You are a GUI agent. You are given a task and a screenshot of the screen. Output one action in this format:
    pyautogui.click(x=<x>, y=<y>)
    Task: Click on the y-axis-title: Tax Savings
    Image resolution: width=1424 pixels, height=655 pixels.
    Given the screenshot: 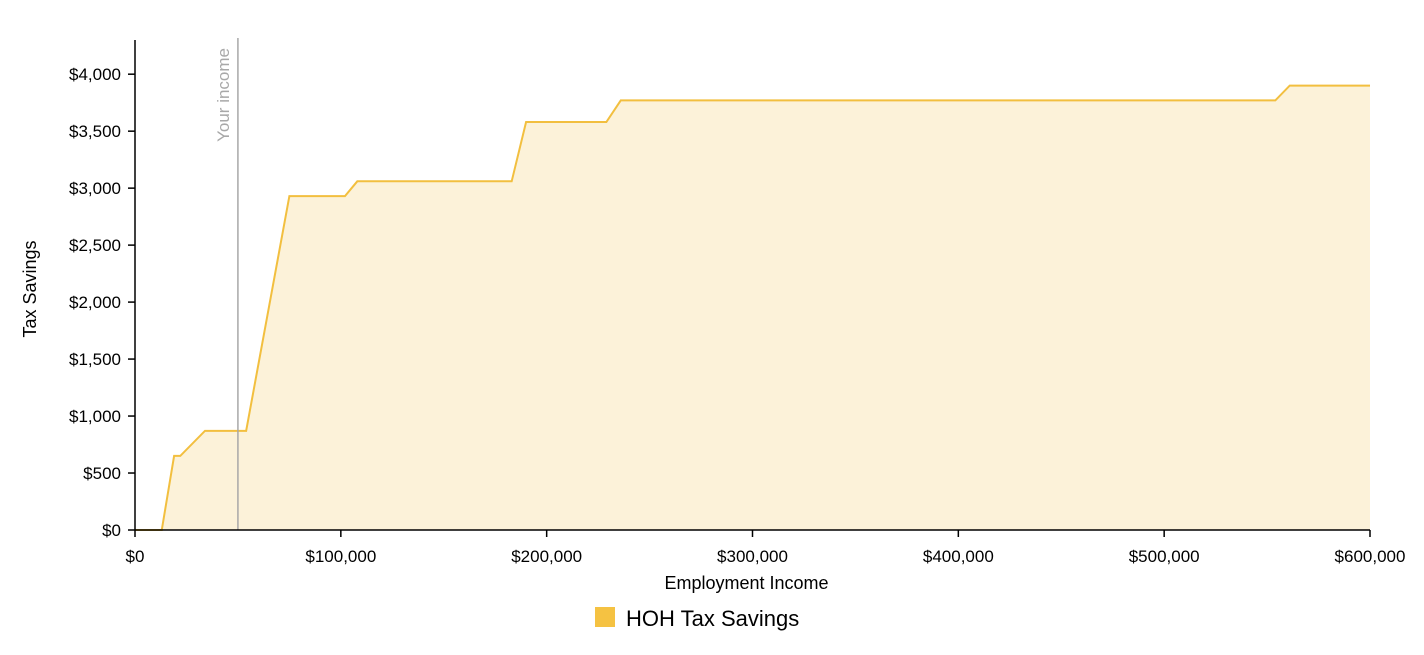 What is the action you would take?
    pyautogui.click(x=30, y=288)
    